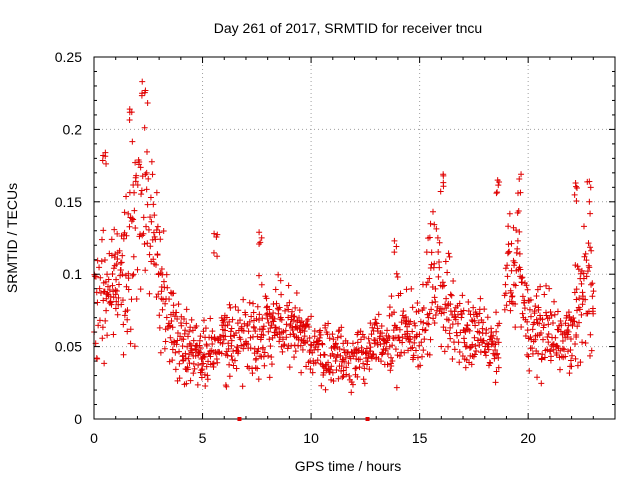 The height and width of the screenshot is (480, 640). Describe the element at coordinates (68, 202) in the screenshot. I see `y-tick-label: 0.15` at that location.